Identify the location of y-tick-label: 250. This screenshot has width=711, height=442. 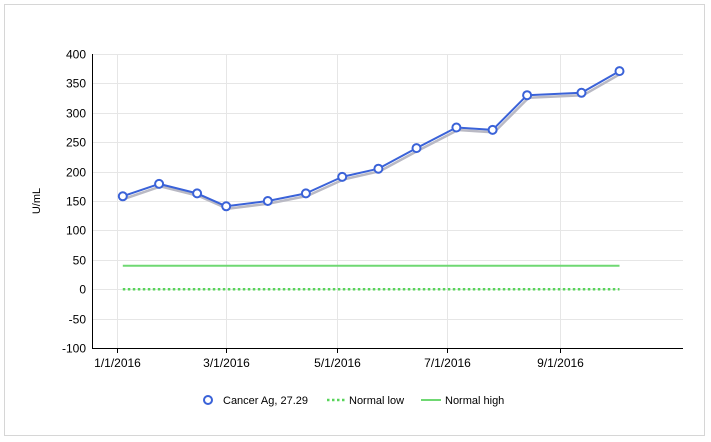
(76, 143).